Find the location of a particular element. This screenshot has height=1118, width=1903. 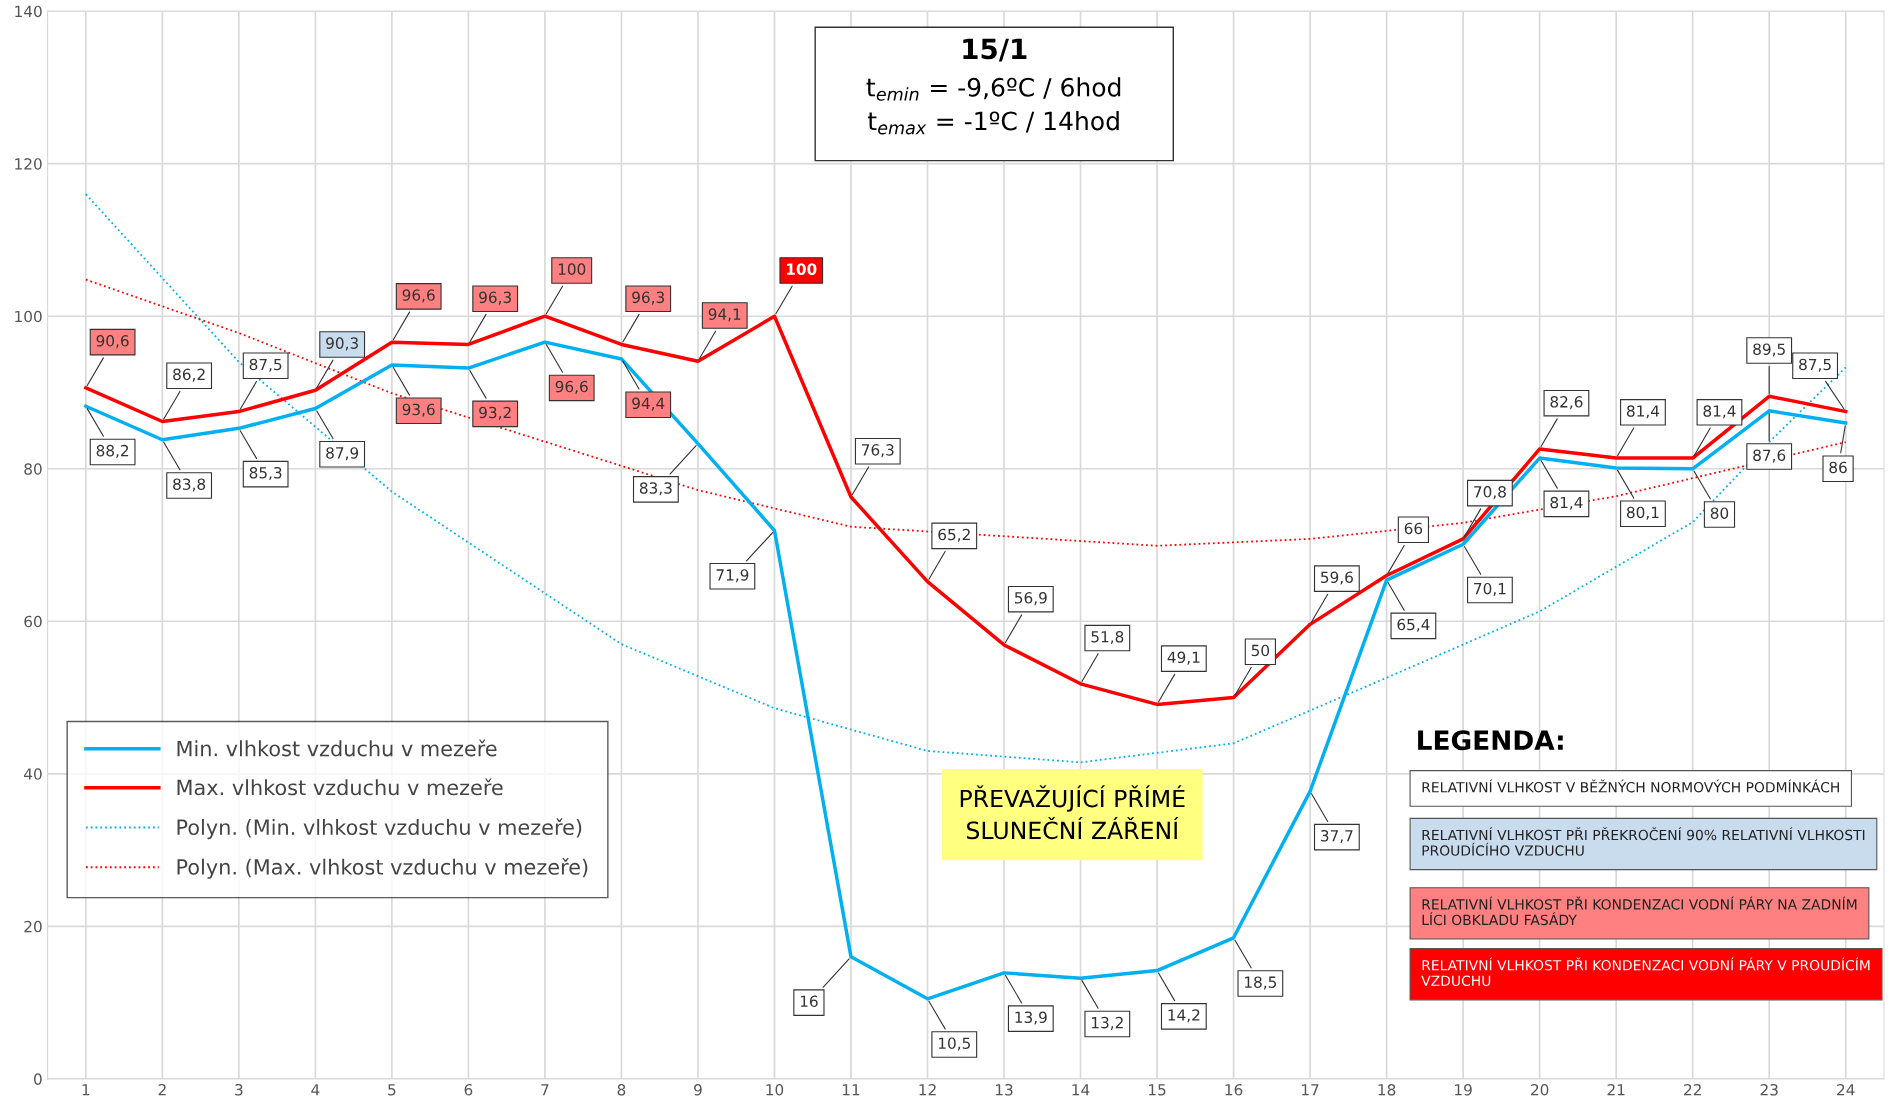

data-label: 16 is located at coordinates (809, 1001).